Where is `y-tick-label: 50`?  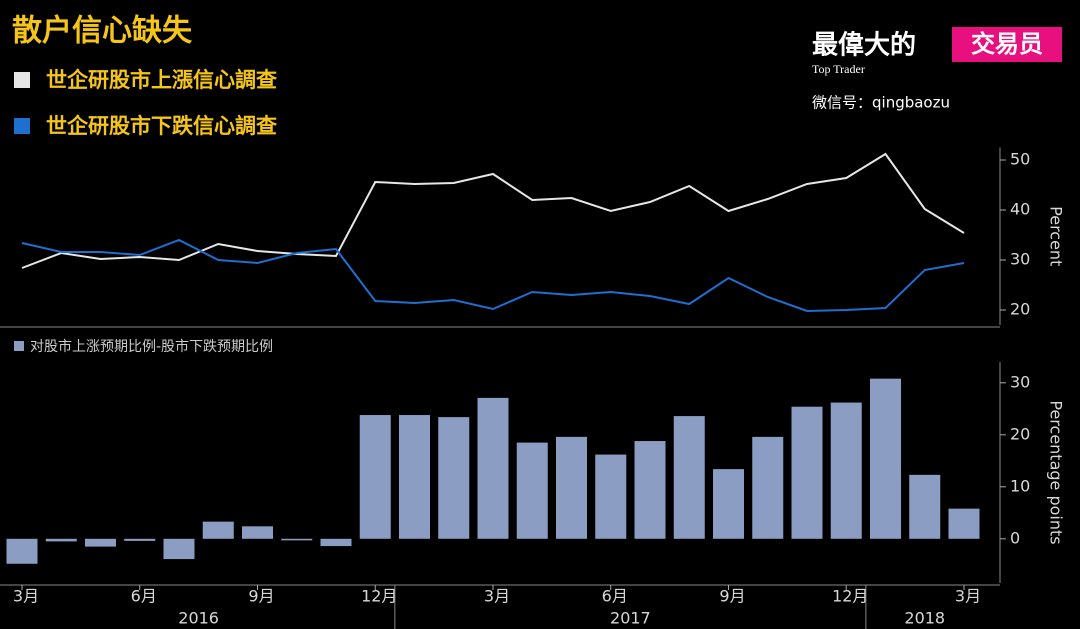 y-tick-label: 50 is located at coordinates (1020, 159).